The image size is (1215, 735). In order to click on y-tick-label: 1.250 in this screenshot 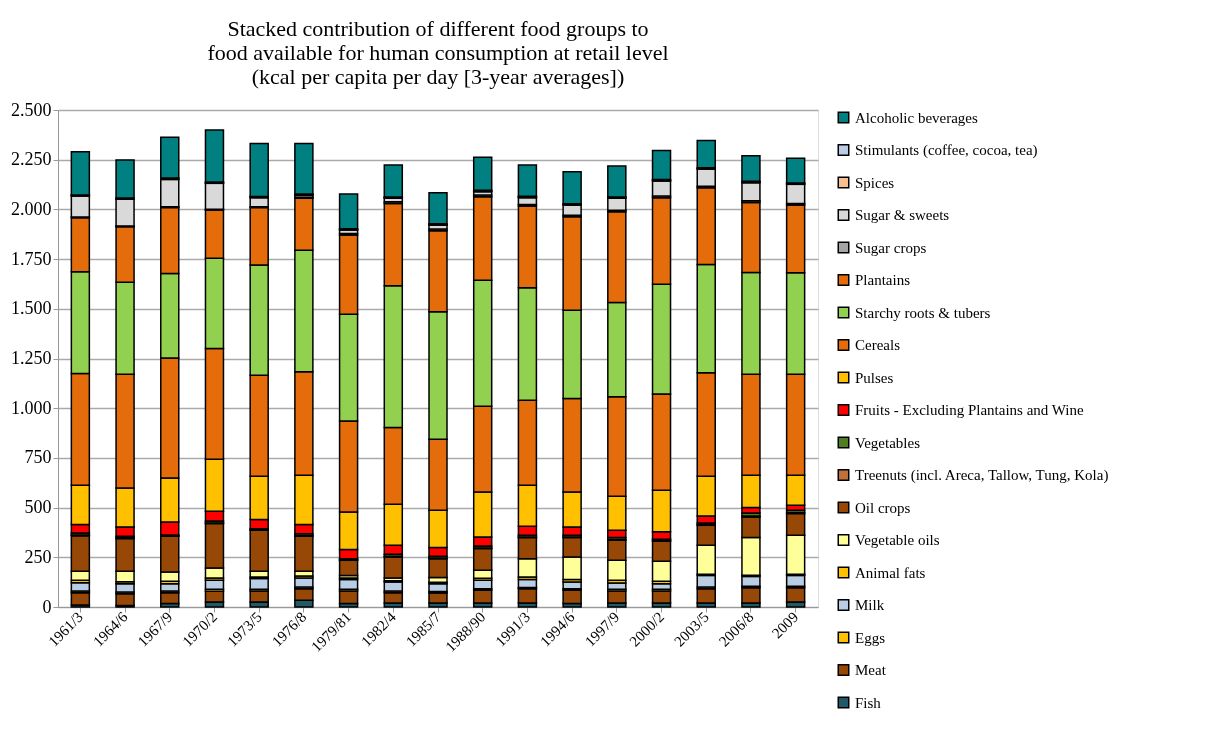, I will do `click(31, 358)`.